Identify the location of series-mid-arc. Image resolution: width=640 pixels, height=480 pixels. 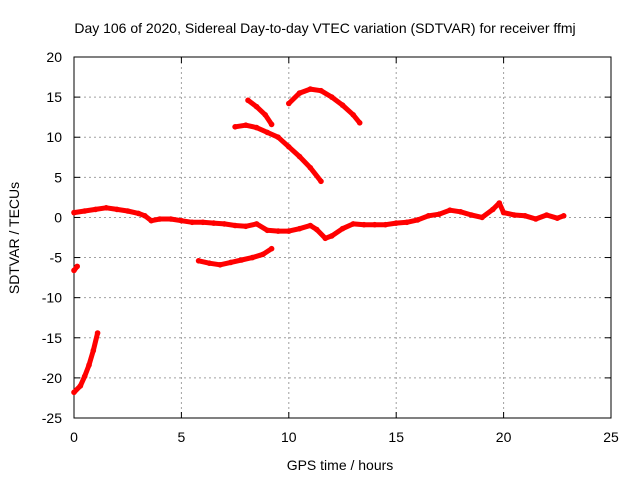
(278, 153).